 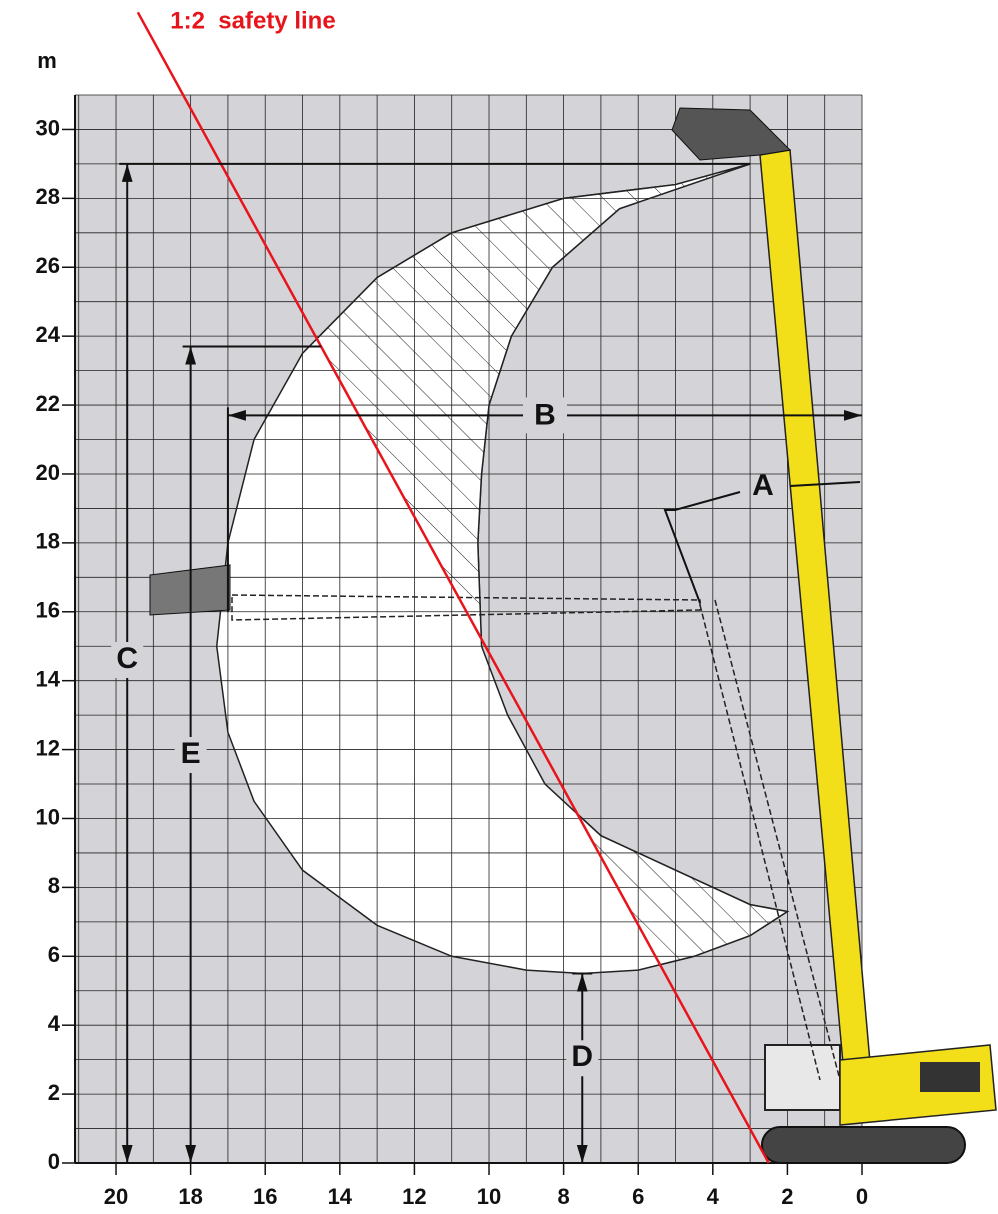 I want to click on x-tick-label: 0, so click(x=862, y=1196).